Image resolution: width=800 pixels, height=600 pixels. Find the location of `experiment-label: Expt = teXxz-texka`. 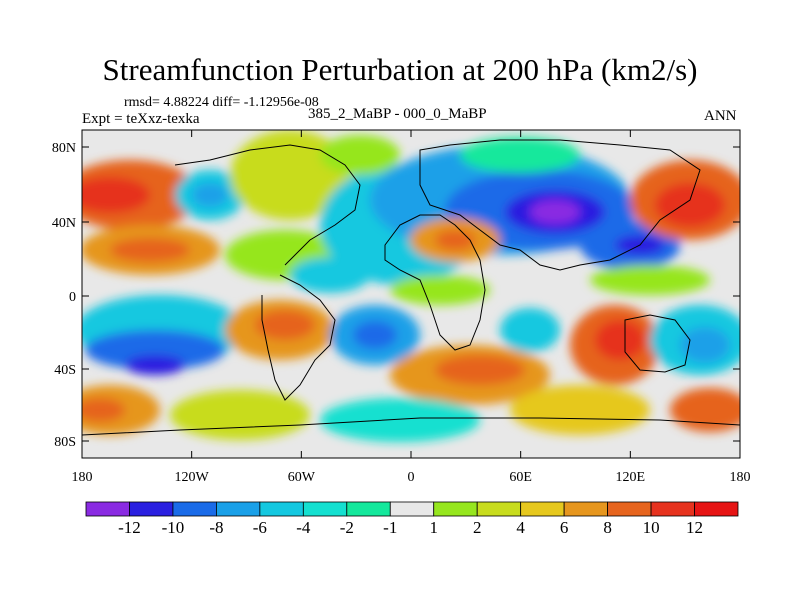

experiment-label: Expt = teXxz-texka is located at coordinates (141, 119).